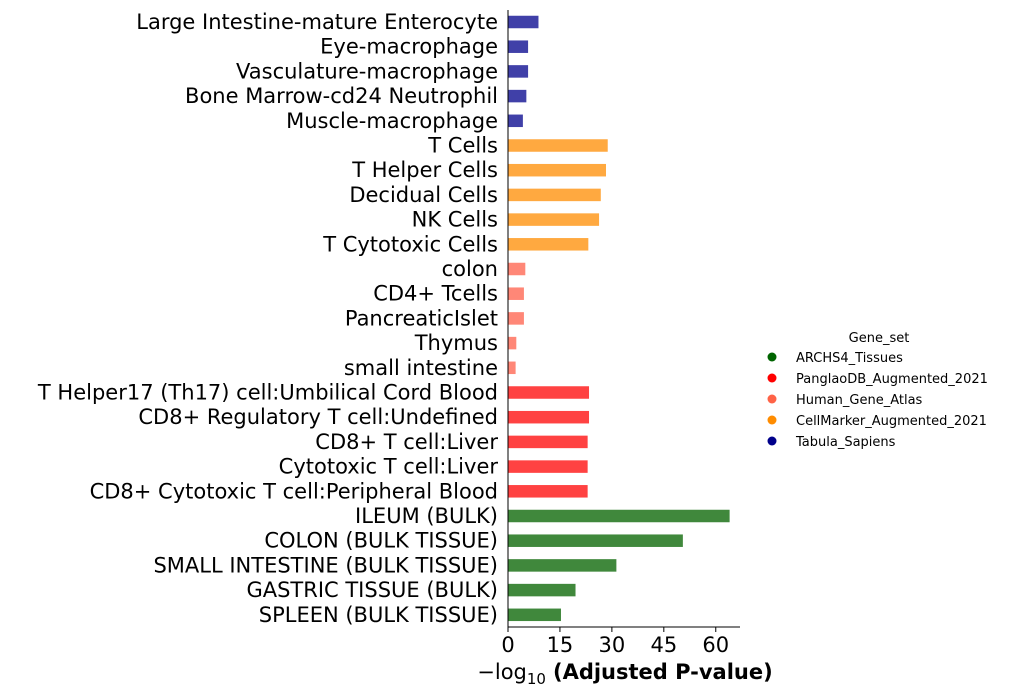 This screenshot has width=1017, height=695. Describe the element at coordinates (421, 318) in the screenshot. I see `category-label: PancreaticIslet` at that location.